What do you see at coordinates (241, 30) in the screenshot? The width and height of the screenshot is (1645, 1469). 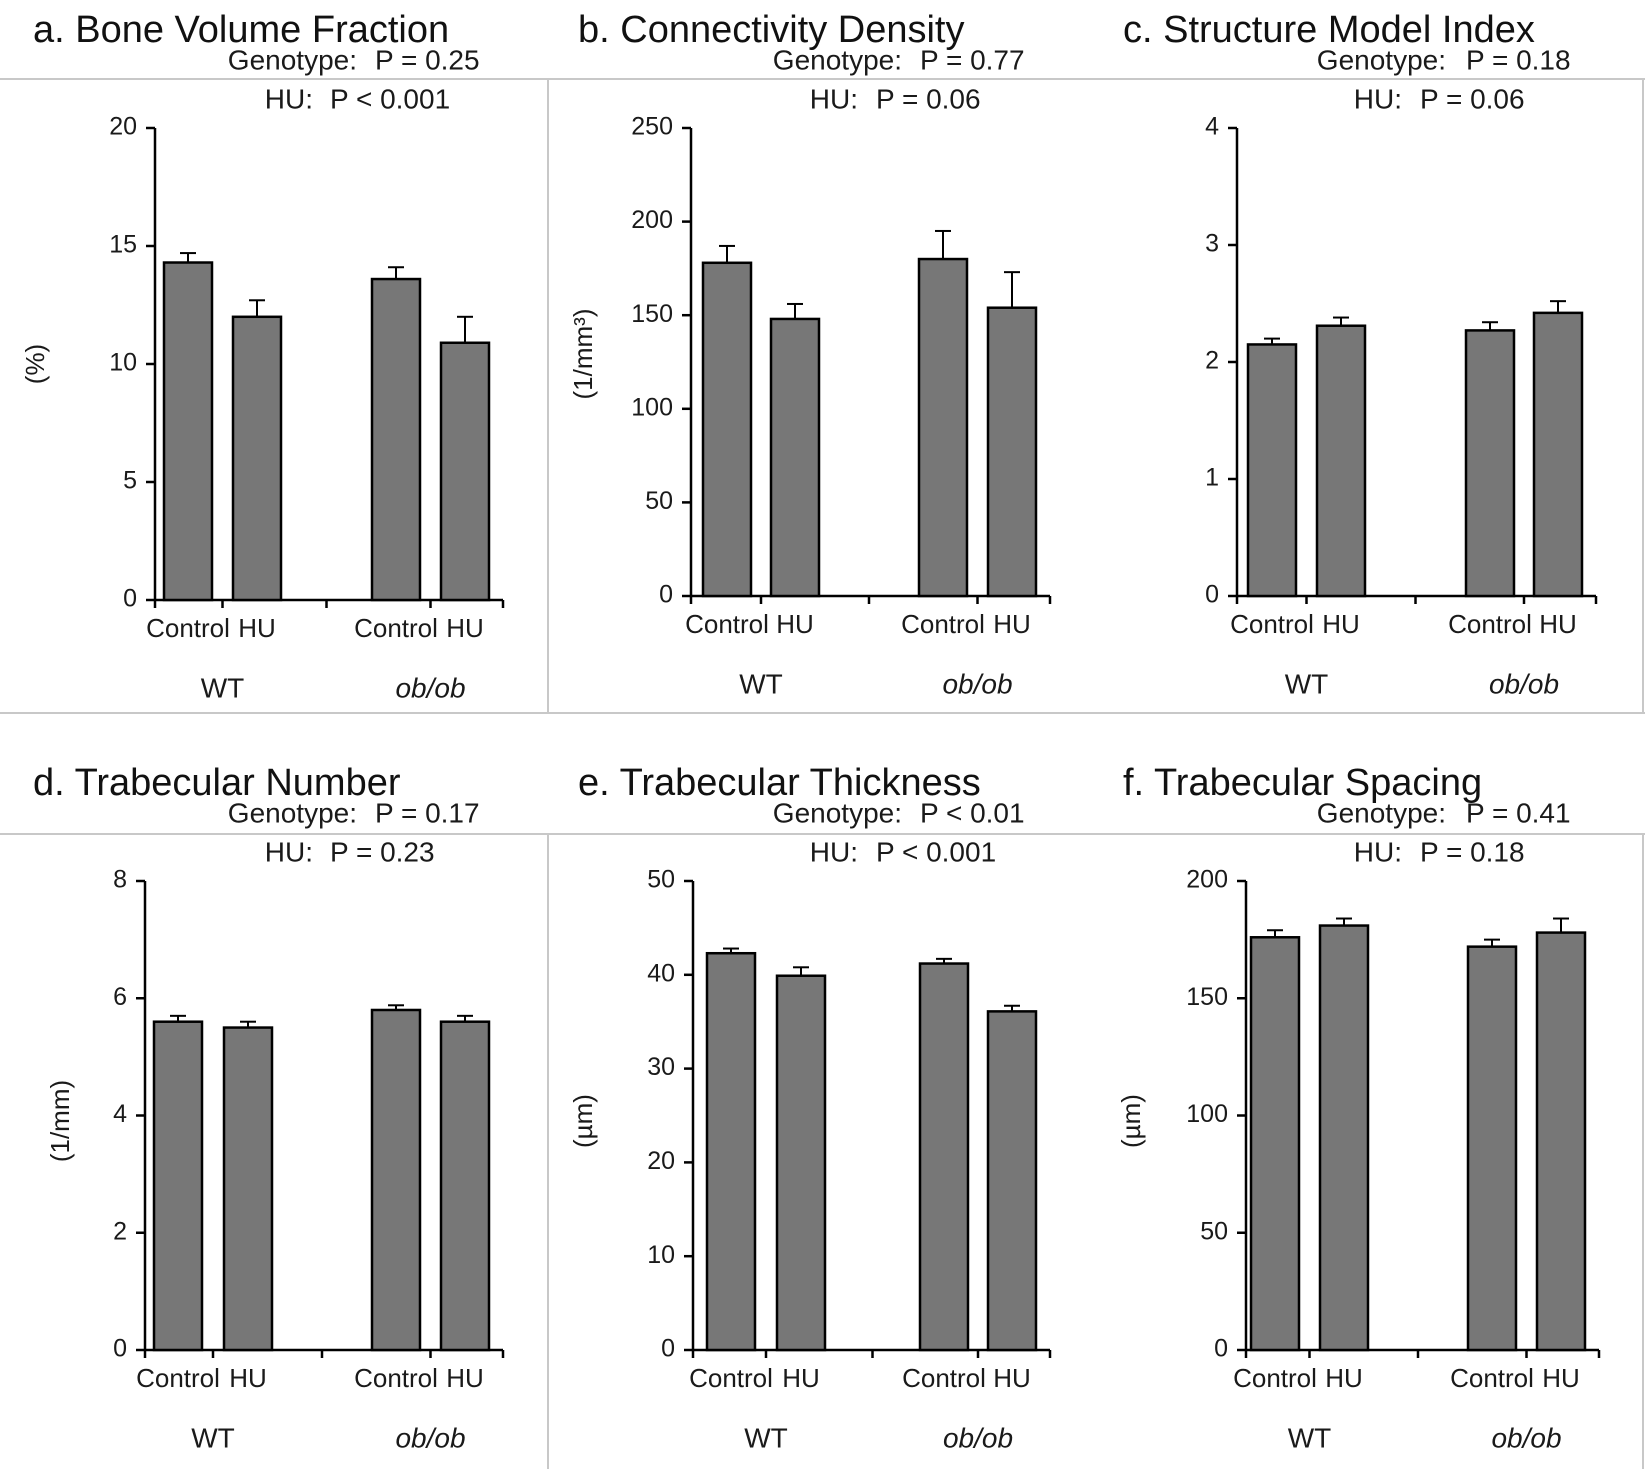 I see `chart-title: a. Bone Volume Fraction` at bounding box center [241, 30].